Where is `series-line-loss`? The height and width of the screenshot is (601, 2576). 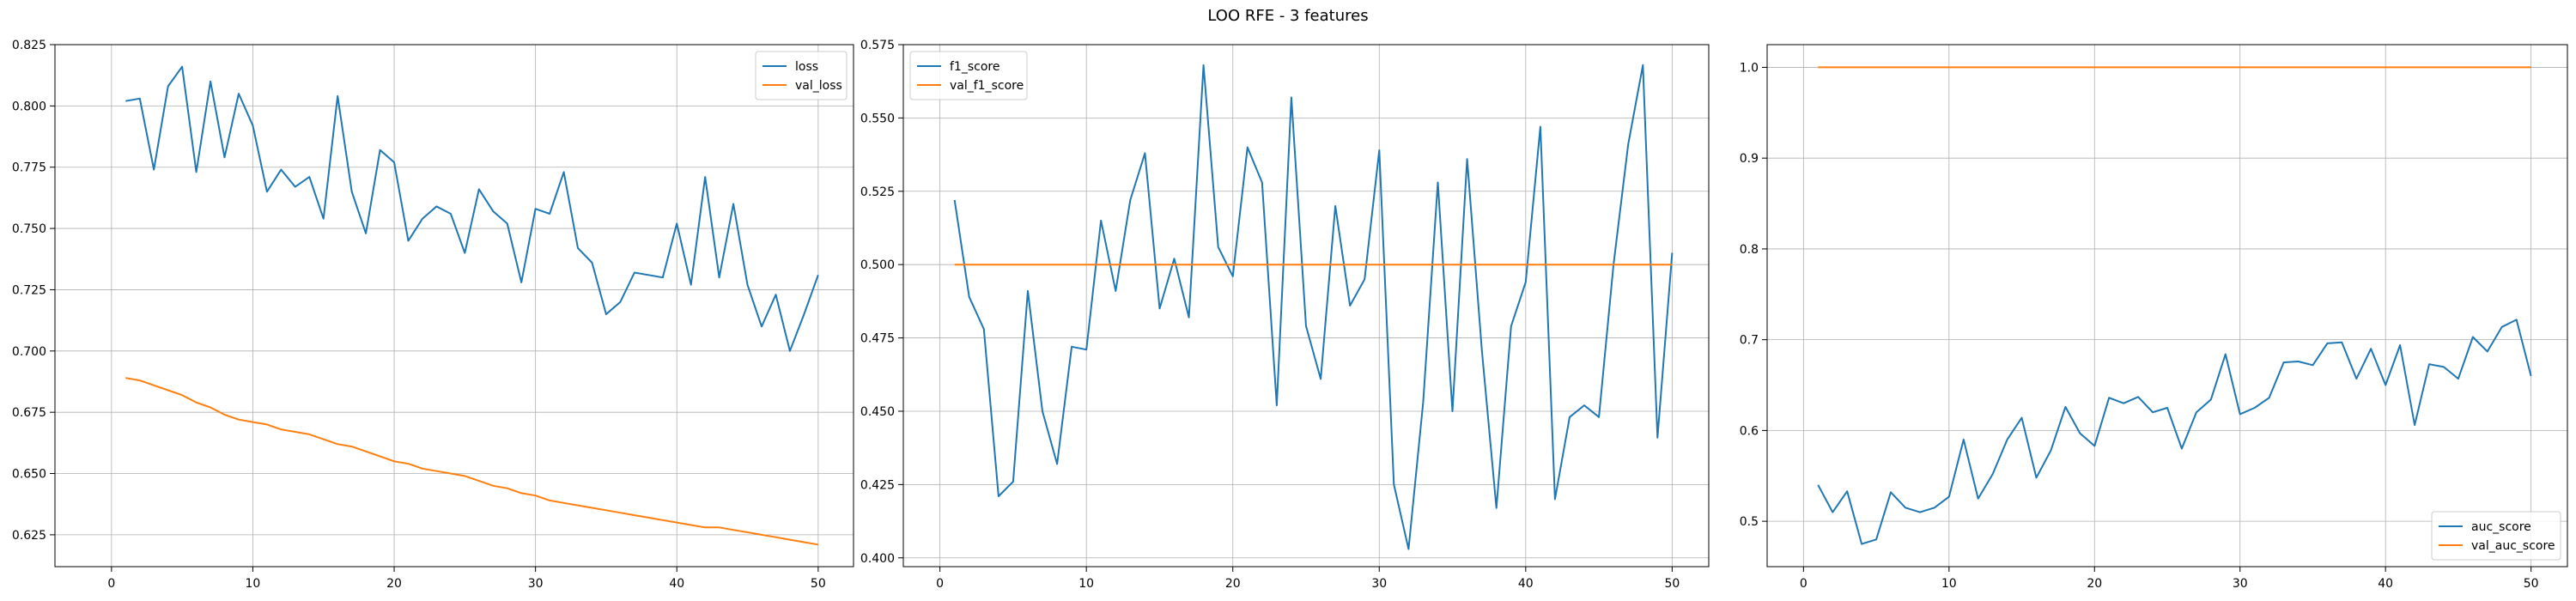
series-line-loss is located at coordinates (472, 208).